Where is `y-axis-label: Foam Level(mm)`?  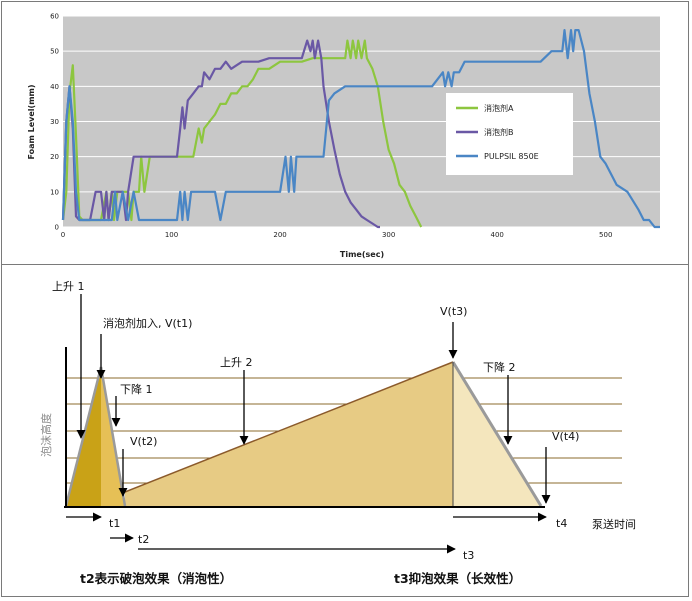
y-axis-label: Foam Level(mm) is located at coordinates (31, 121).